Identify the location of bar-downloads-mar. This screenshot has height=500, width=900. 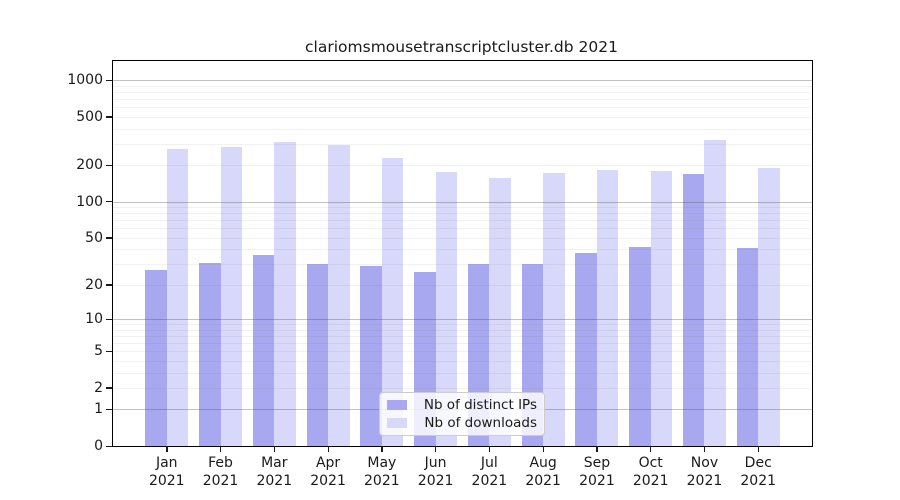
(285, 294).